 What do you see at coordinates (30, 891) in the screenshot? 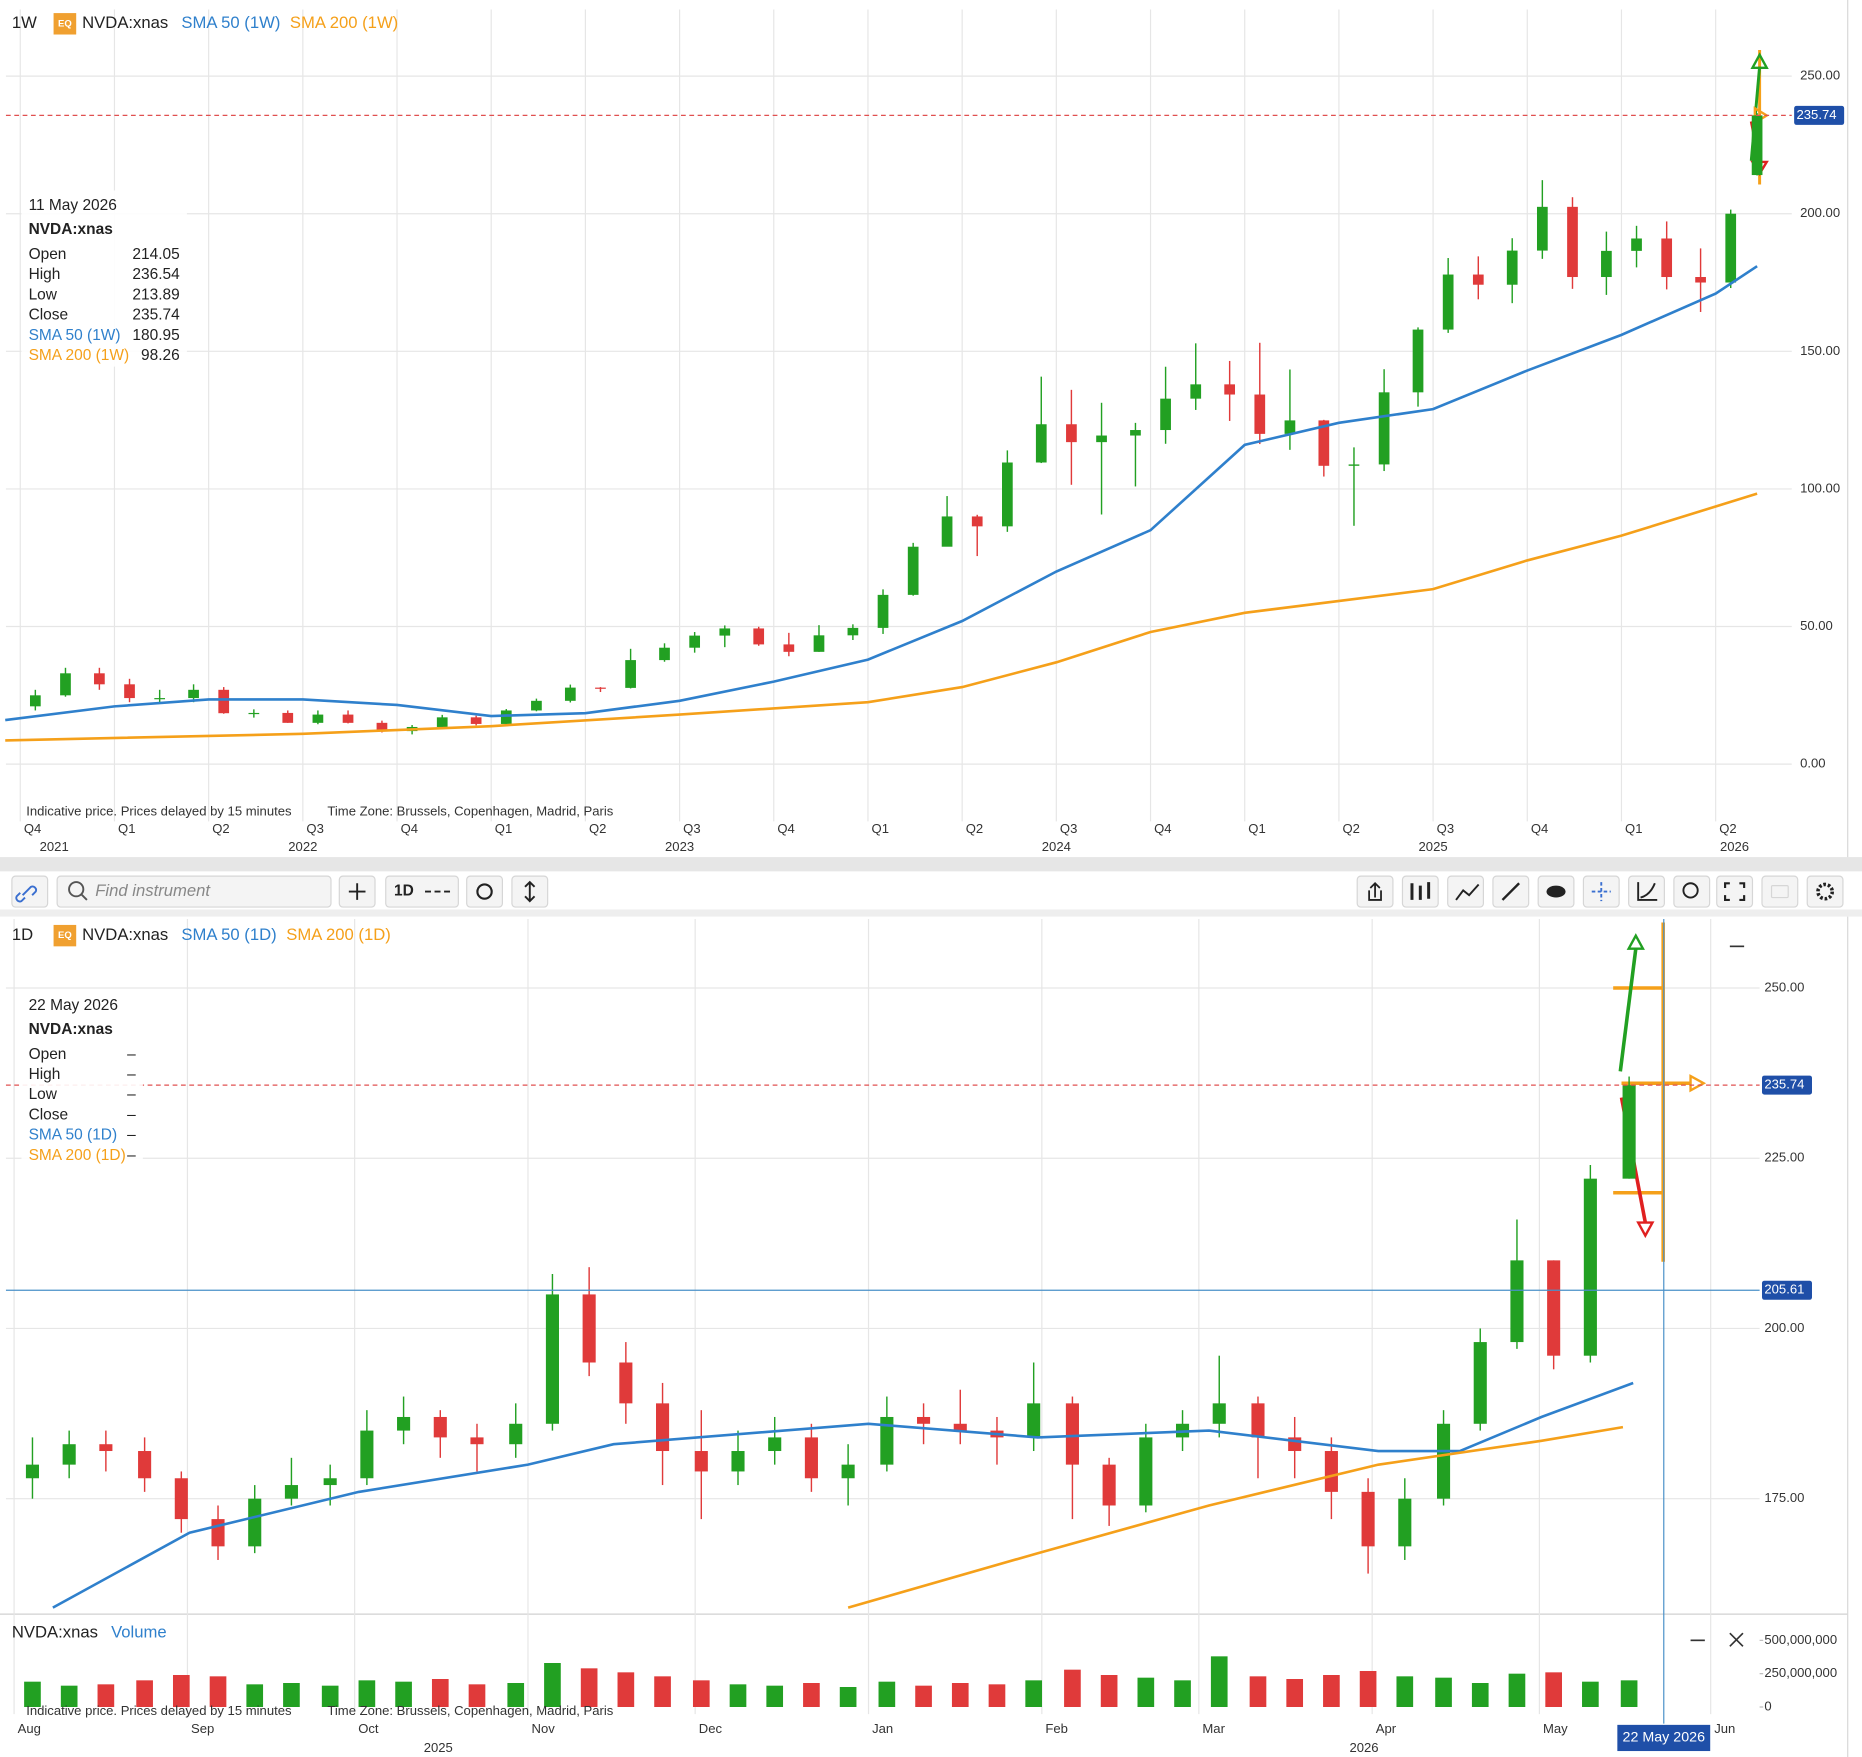
I see `link-button` at bounding box center [30, 891].